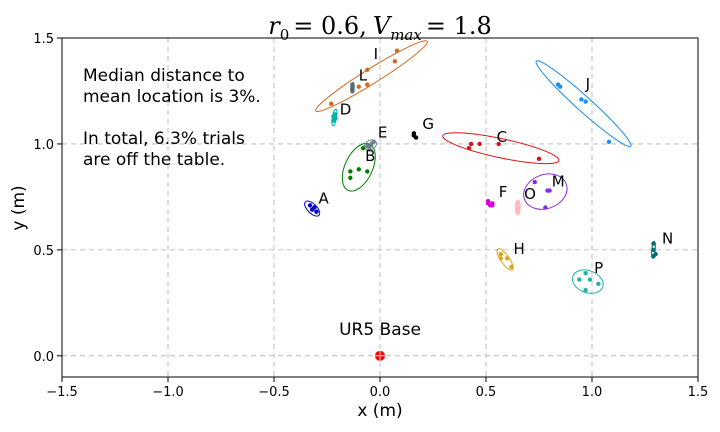 This screenshot has height=432, width=720. I want to click on ellipse-j, so click(583, 104).